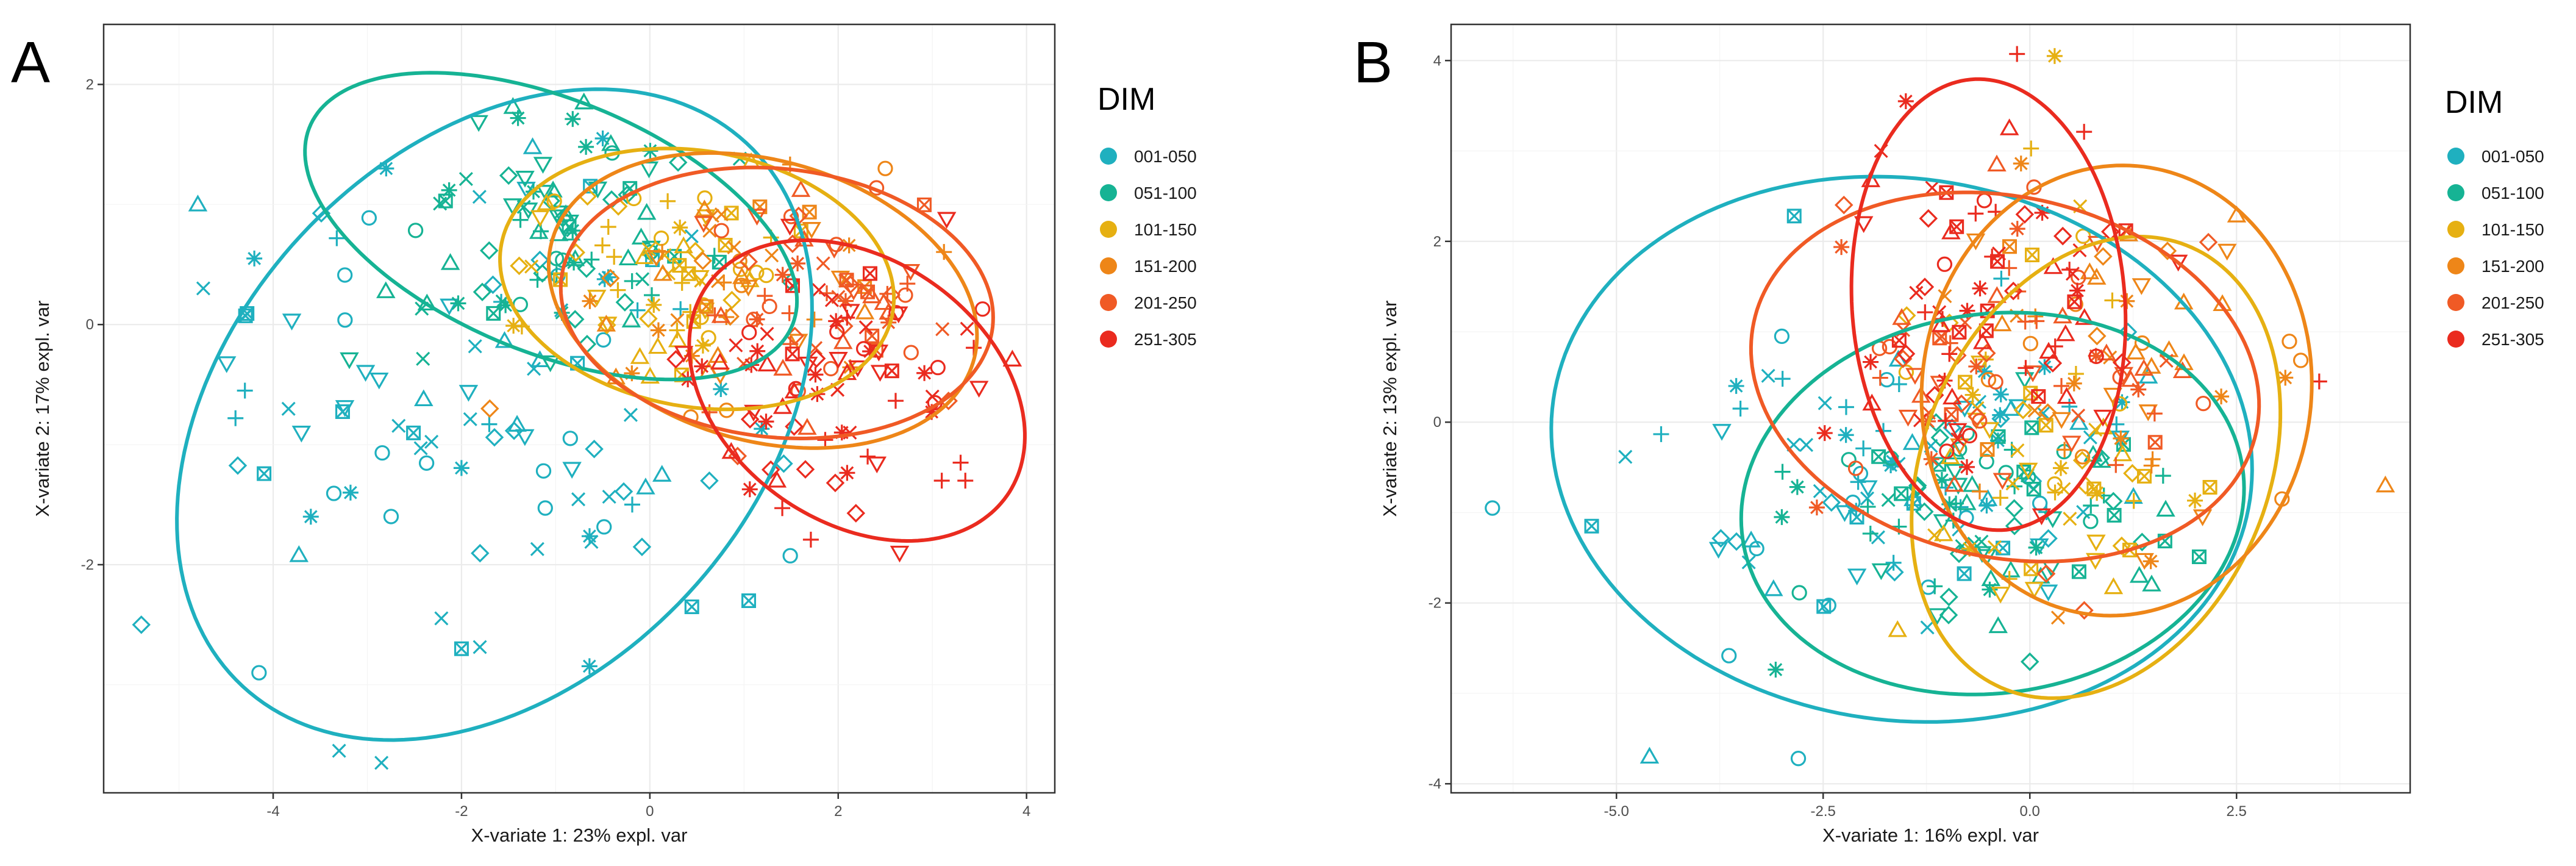 This screenshot has width=2576, height=866. I want to click on y-tick-label: -2, so click(1435, 603).